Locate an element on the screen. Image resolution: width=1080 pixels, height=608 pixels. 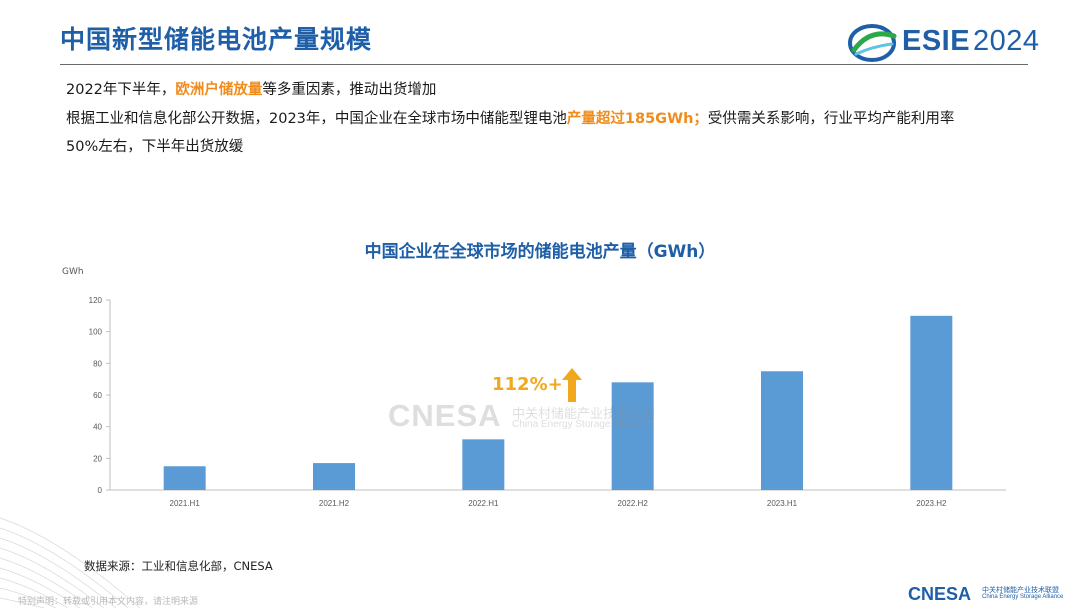
y-tick-label: 0 is located at coordinates (100, 490).